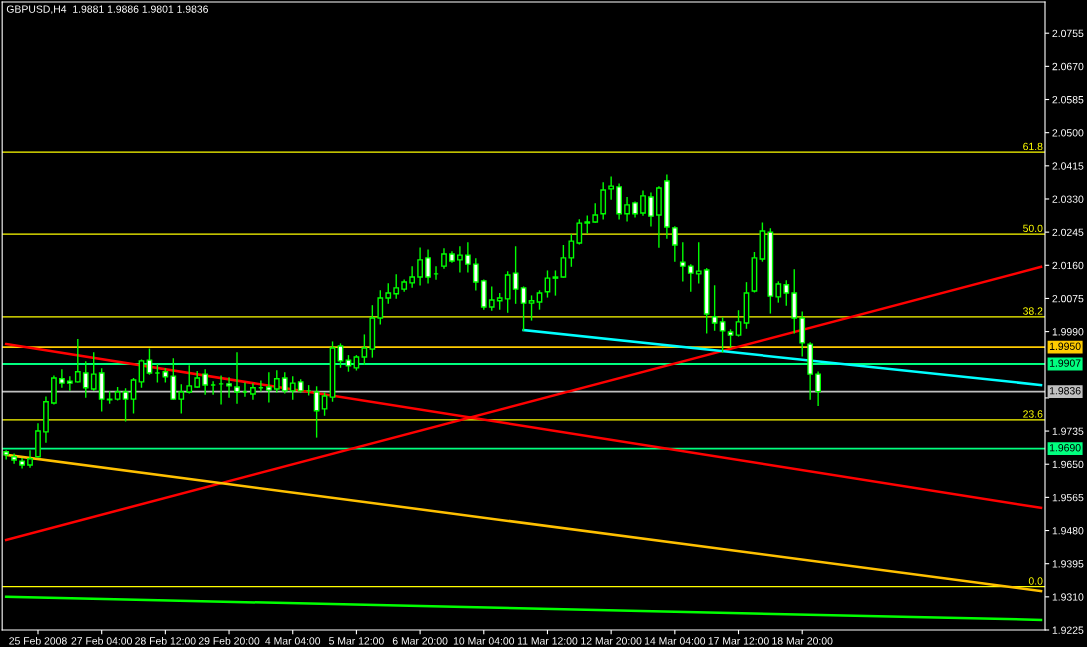  What do you see at coordinates (420, 641) in the screenshot?
I see `x-tick-label: 6 Mar 20:00` at bounding box center [420, 641].